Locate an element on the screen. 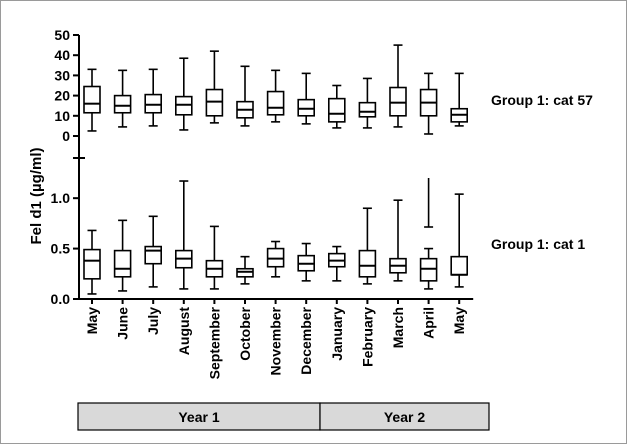  year-segment-1: Year 1 is located at coordinates (199, 416).